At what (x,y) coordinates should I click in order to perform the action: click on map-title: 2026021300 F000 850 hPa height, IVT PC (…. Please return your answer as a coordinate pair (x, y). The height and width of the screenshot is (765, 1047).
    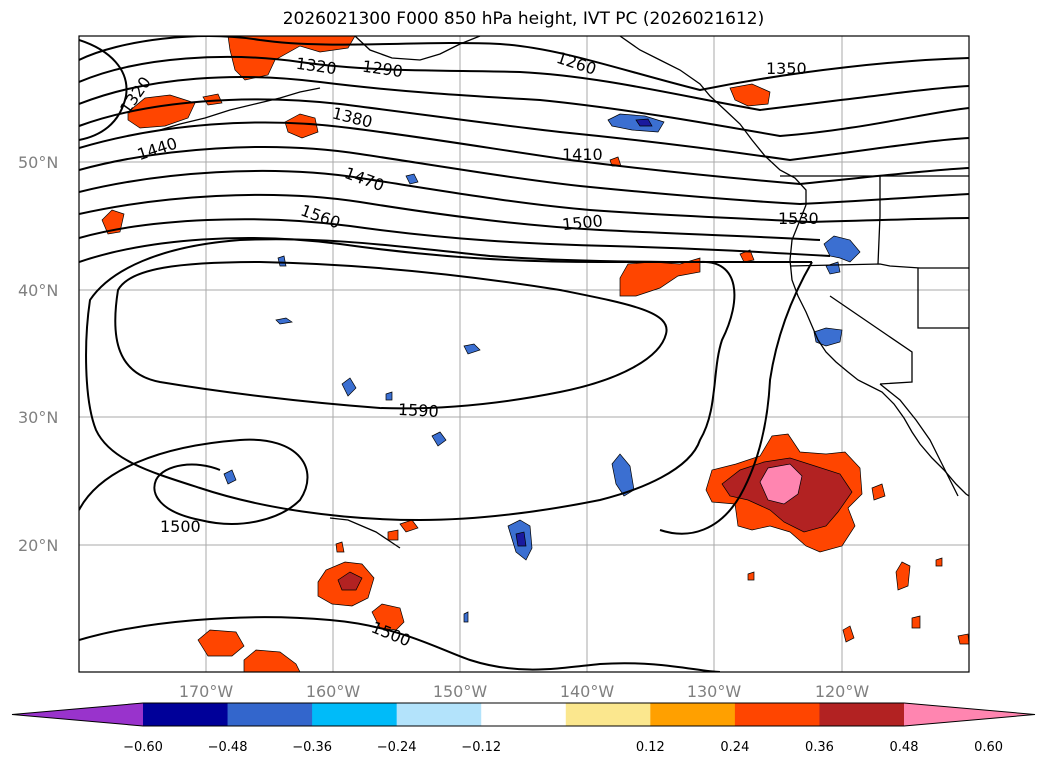
    Looking at the image, I should click on (523, 19).